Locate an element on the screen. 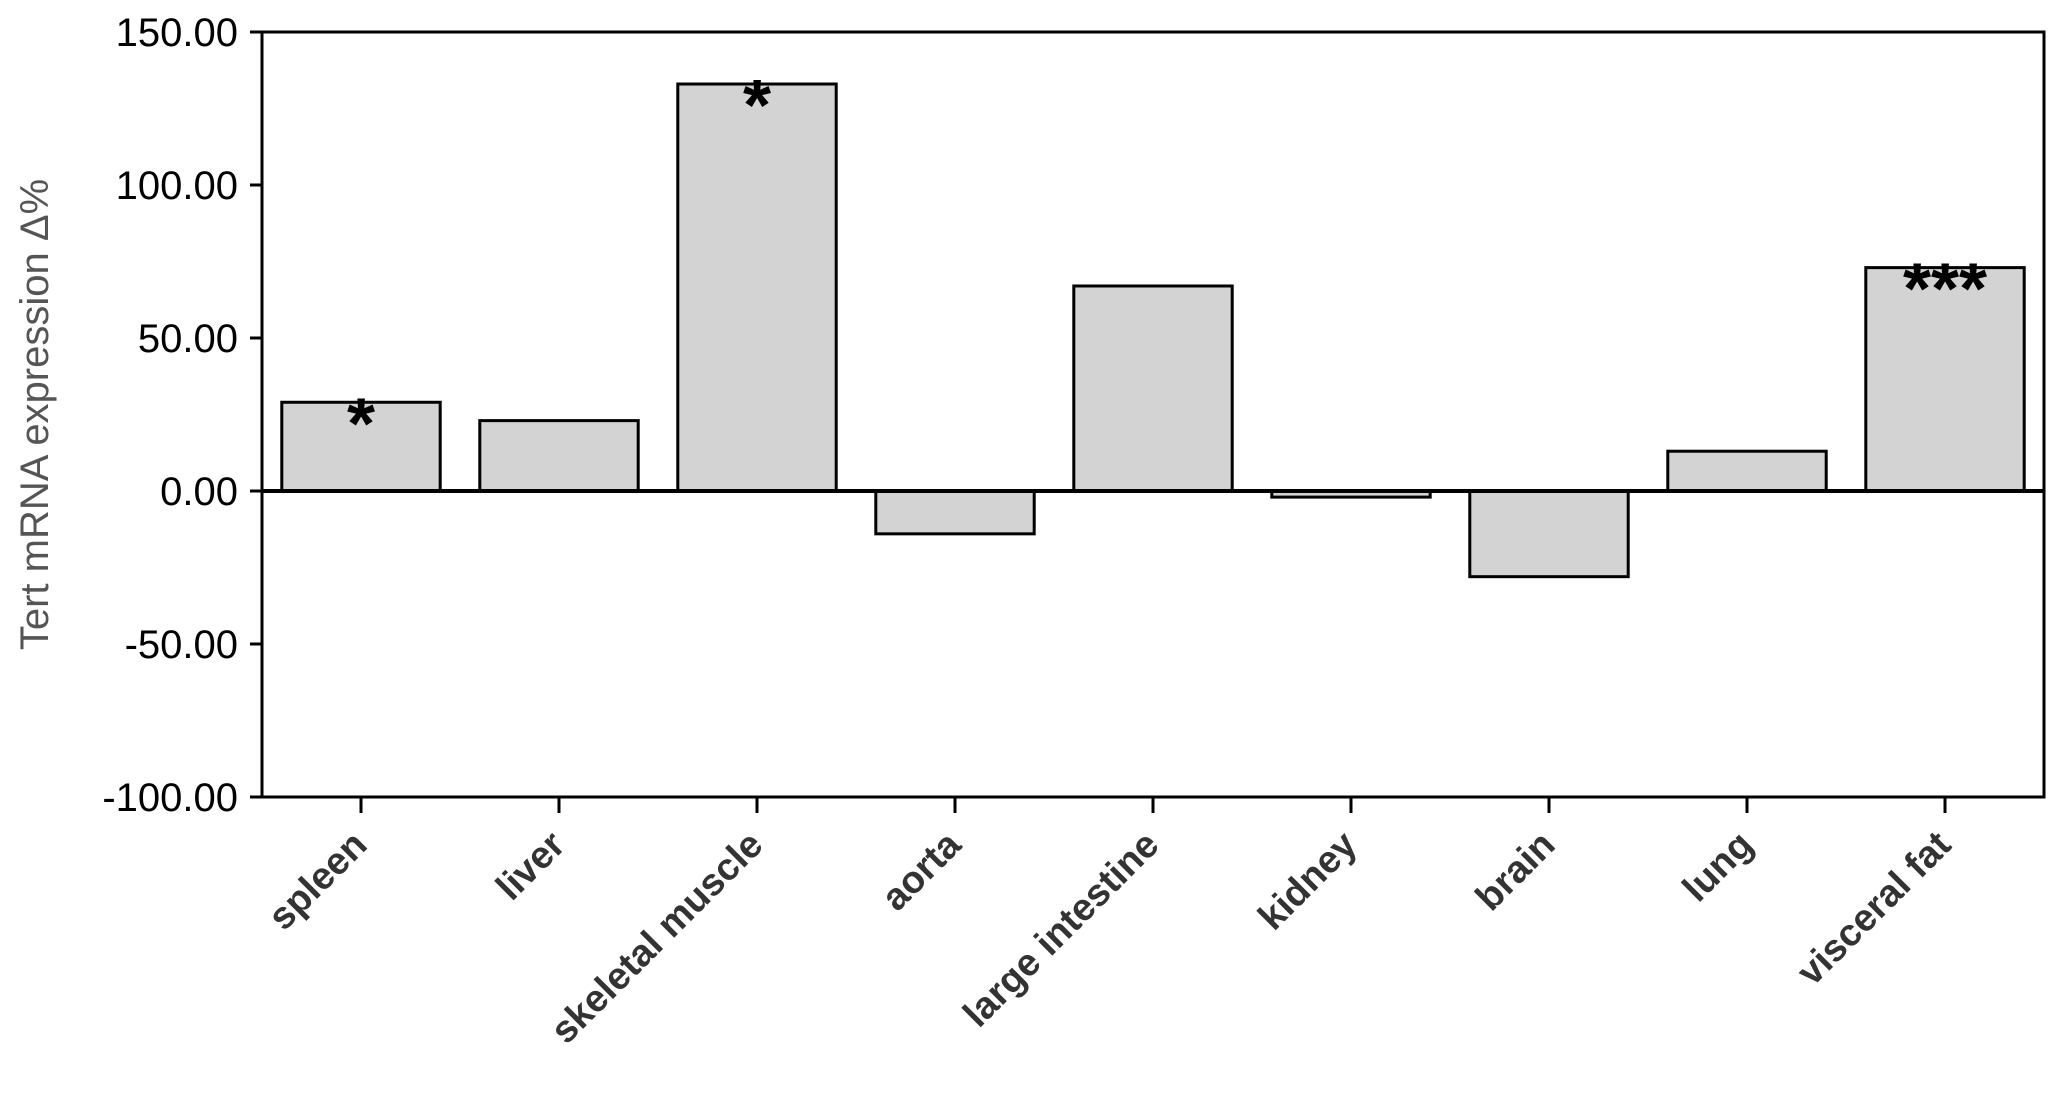  x-tick-label: skeletal muscle is located at coordinates (657, 938).